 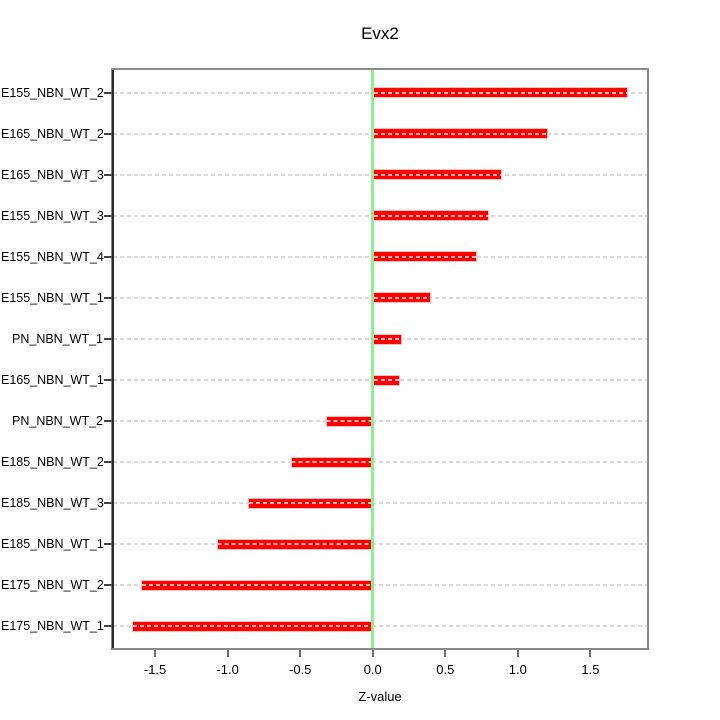 What do you see at coordinates (52, 380) in the screenshot?
I see `y-axis-label: E165_NBN_WT_1` at bounding box center [52, 380].